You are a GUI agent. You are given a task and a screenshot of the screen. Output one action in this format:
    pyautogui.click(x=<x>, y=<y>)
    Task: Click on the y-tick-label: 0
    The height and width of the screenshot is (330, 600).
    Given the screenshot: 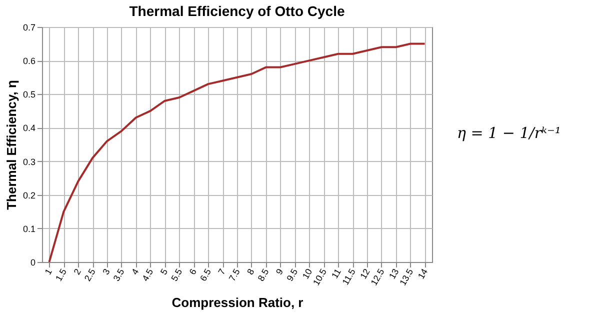 What is the action you would take?
    pyautogui.click(x=33, y=263)
    